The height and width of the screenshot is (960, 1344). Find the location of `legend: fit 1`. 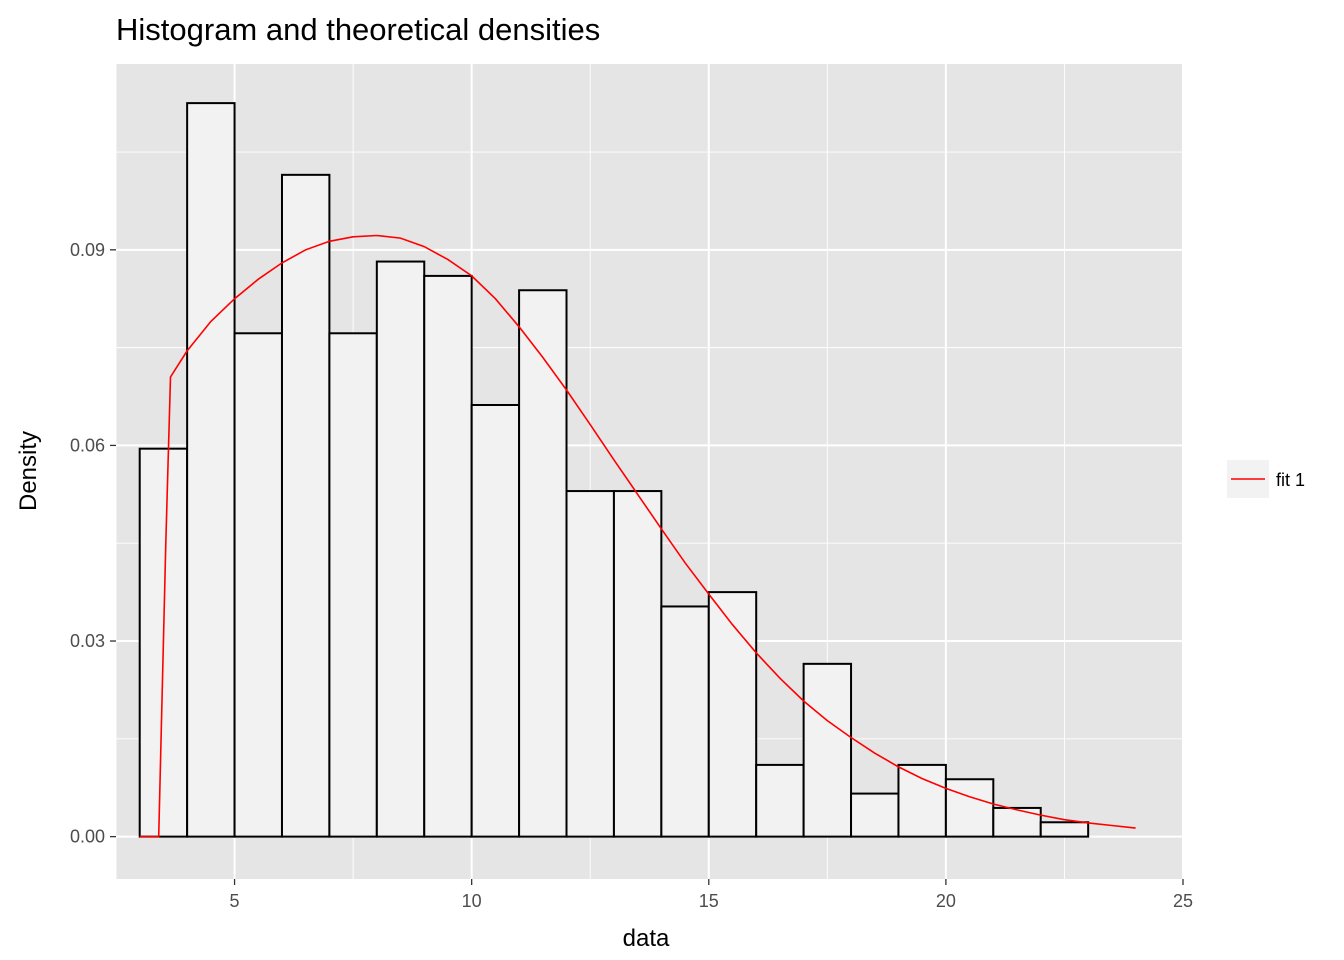

legend: fit 1 is located at coordinates (1266, 479).